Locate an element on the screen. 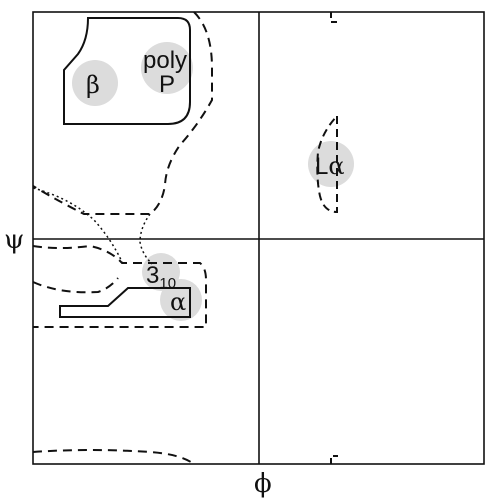  alpha-marker is located at coordinates (181, 300).